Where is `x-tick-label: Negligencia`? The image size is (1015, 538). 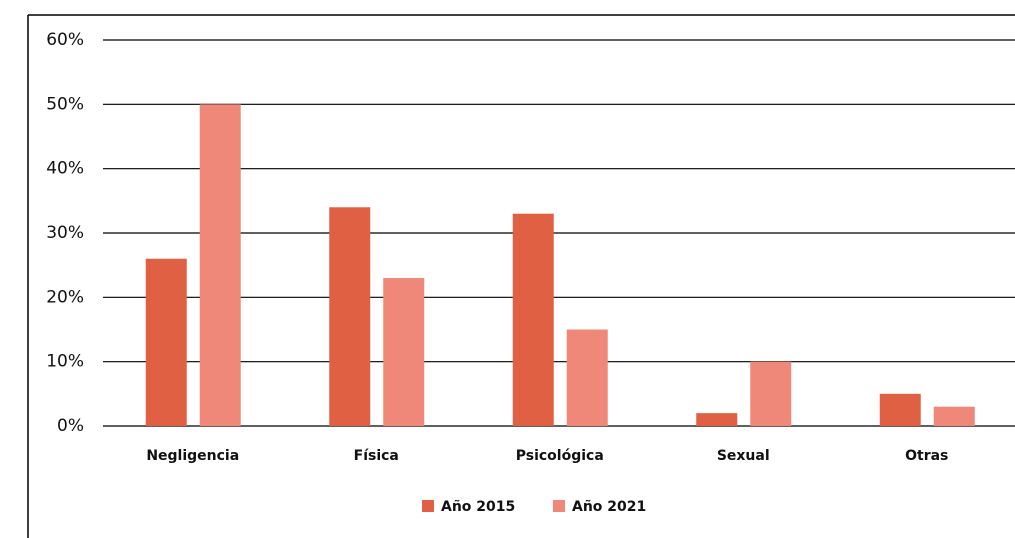 x-tick-label: Negligencia is located at coordinates (192, 456).